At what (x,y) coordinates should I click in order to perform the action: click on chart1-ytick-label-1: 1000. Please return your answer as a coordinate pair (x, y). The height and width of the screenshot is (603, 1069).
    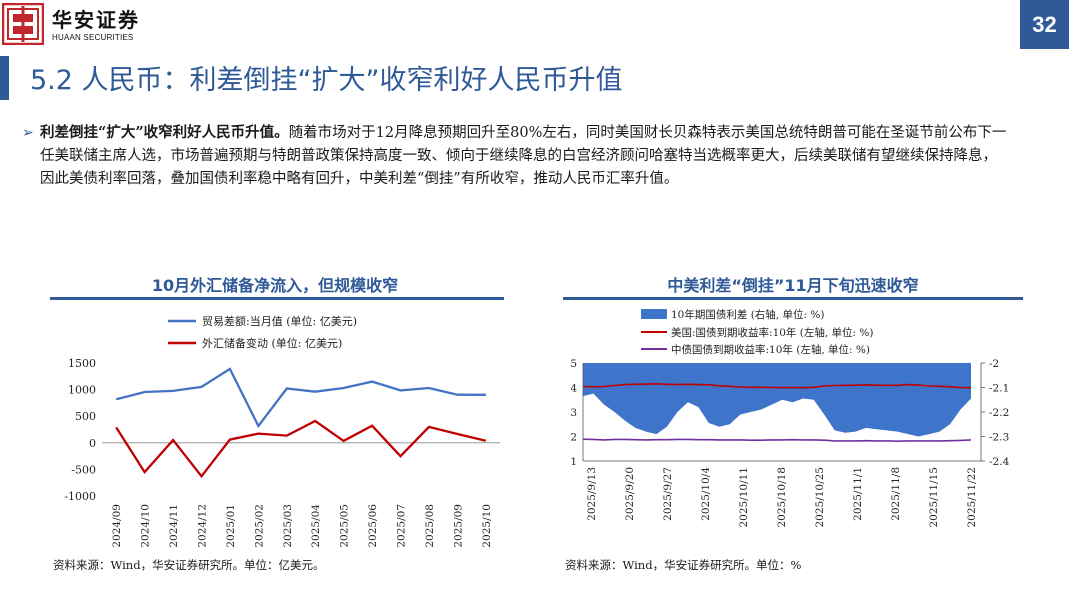
    Looking at the image, I should click on (82, 390).